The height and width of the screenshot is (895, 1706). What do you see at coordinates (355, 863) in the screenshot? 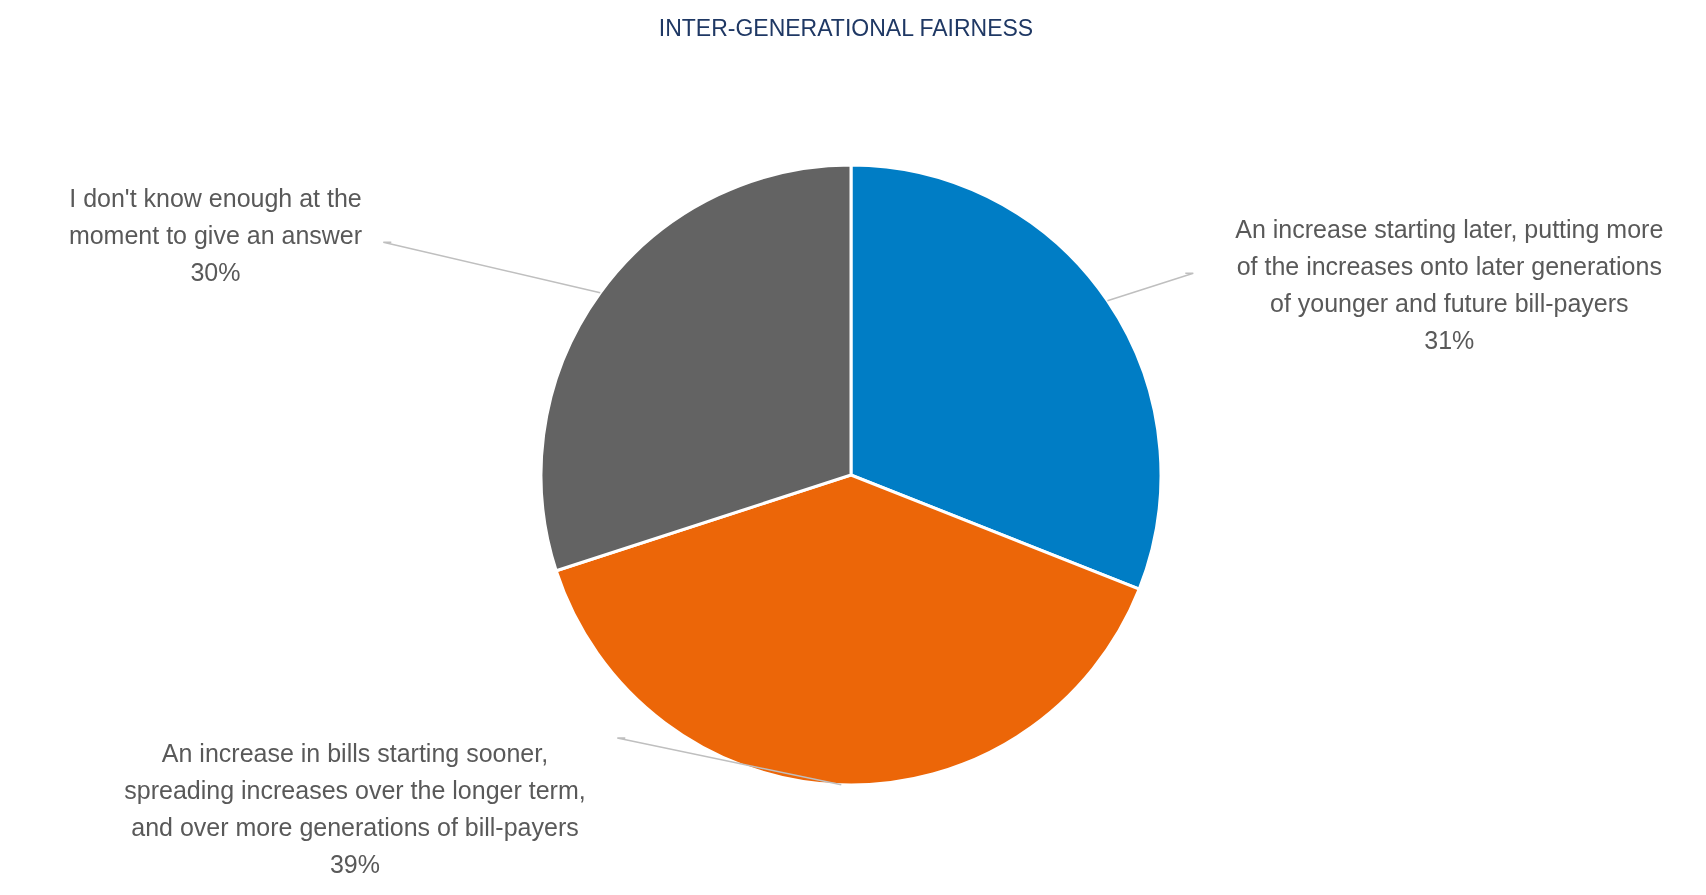
I see `data-label: 39%` at bounding box center [355, 863].